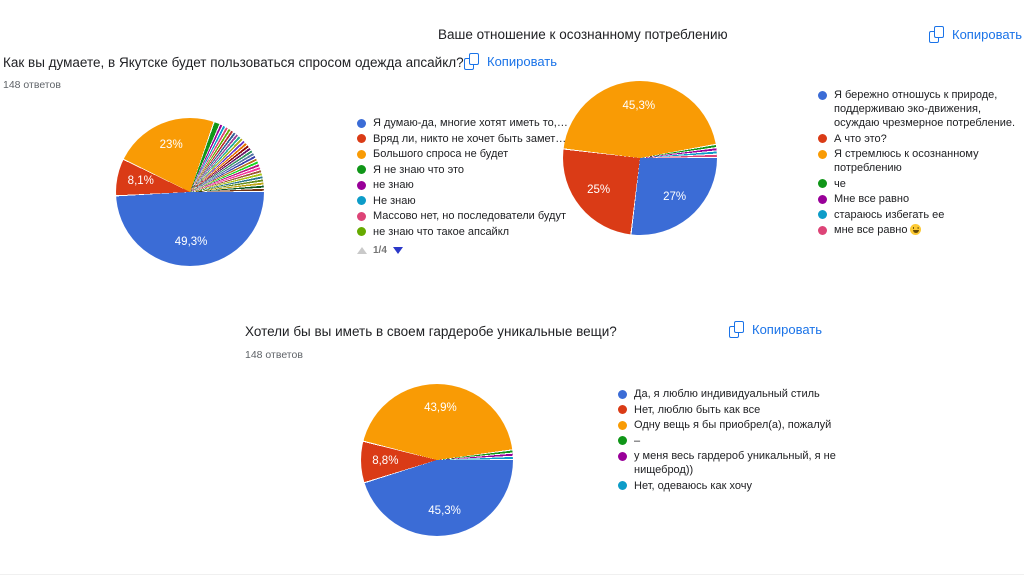 Image resolution: width=1024 pixels, height=575 pixels. I want to click on legend-label: че, so click(840, 183).